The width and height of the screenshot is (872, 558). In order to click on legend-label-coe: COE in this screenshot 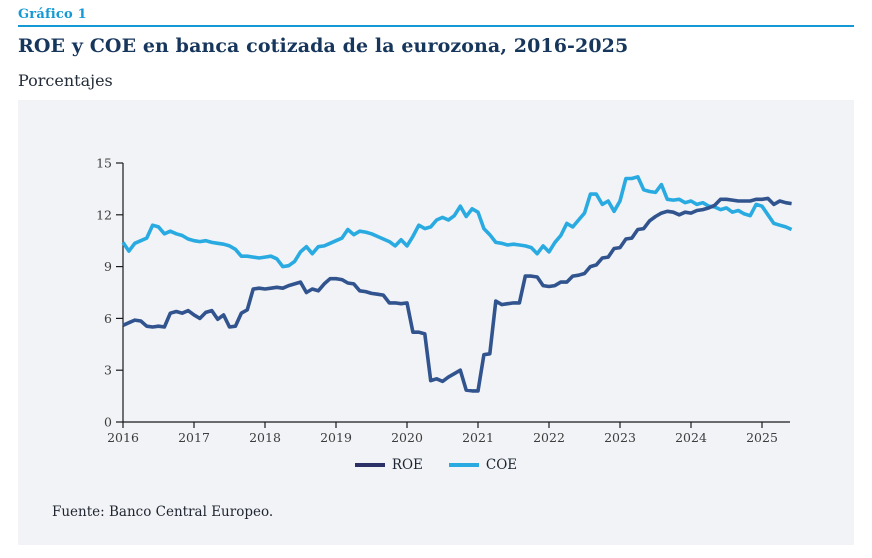, I will do `click(501, 465)`.